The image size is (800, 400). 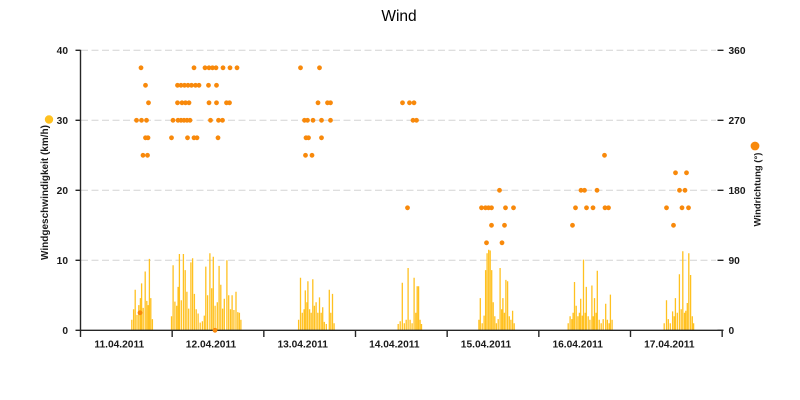 I want to click on svg-text: 270, so click(x=737, y=121).